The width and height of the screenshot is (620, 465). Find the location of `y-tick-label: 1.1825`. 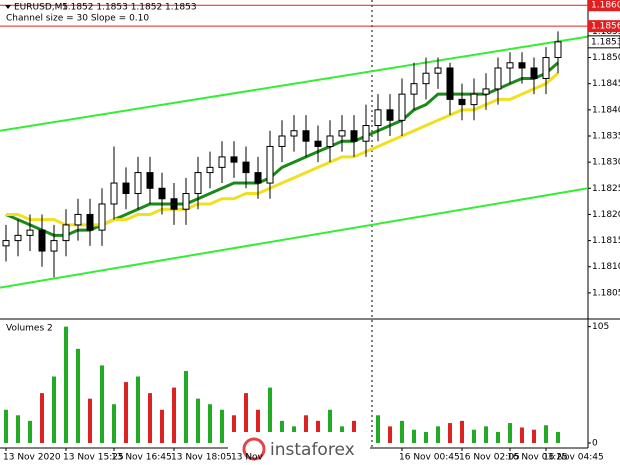

y-tick-label: 1.1825 is located at coordinates (606, 189).